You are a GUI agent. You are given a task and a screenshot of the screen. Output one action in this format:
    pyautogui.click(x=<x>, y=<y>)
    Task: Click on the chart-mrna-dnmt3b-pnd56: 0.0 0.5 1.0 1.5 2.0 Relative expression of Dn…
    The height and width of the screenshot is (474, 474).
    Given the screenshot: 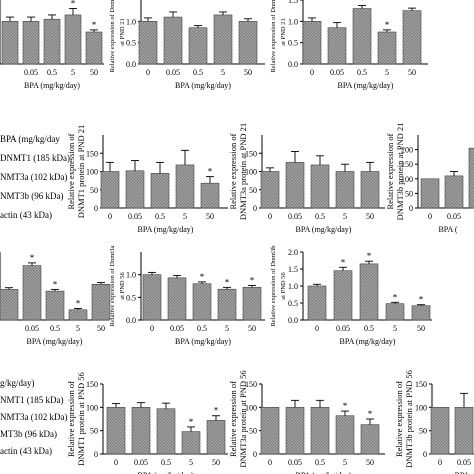 What is the action you would take?
    pyautogui.click(x=351, y=295)
    